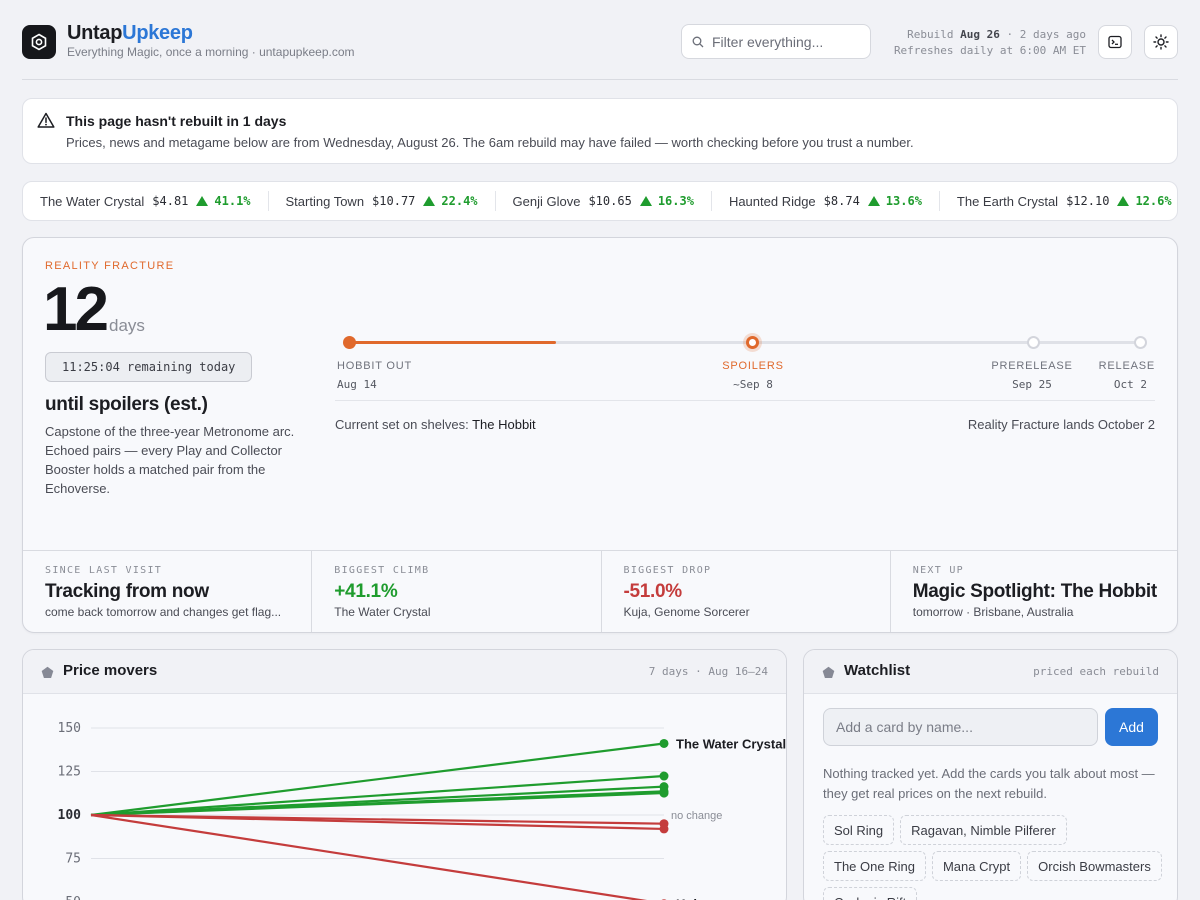  I want to click on alert-title: This page hasn't rebuilt in 1 days, so click(176, 121).